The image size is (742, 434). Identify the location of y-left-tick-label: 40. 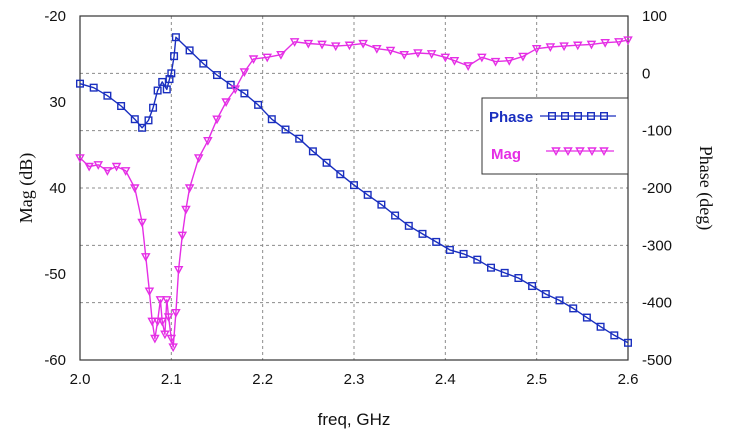
(57, 188).